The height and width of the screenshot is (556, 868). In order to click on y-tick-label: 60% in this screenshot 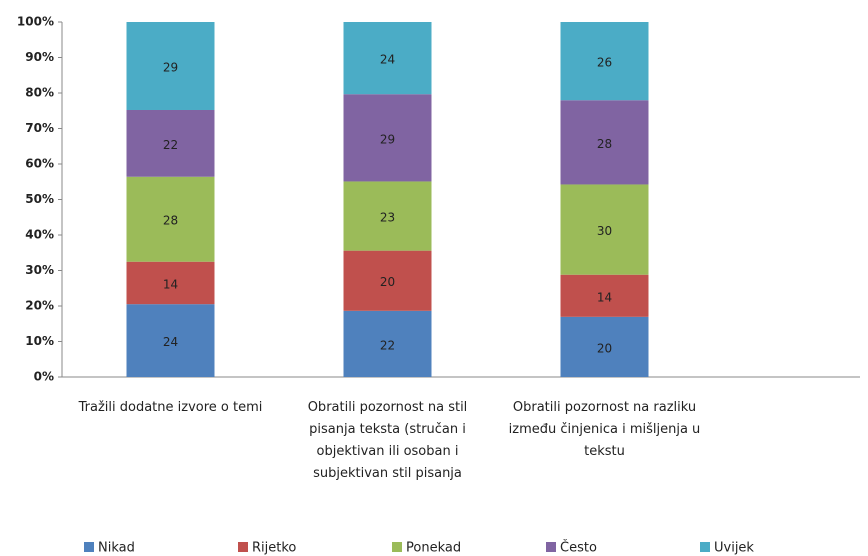, I will do `click(39, 164)`.